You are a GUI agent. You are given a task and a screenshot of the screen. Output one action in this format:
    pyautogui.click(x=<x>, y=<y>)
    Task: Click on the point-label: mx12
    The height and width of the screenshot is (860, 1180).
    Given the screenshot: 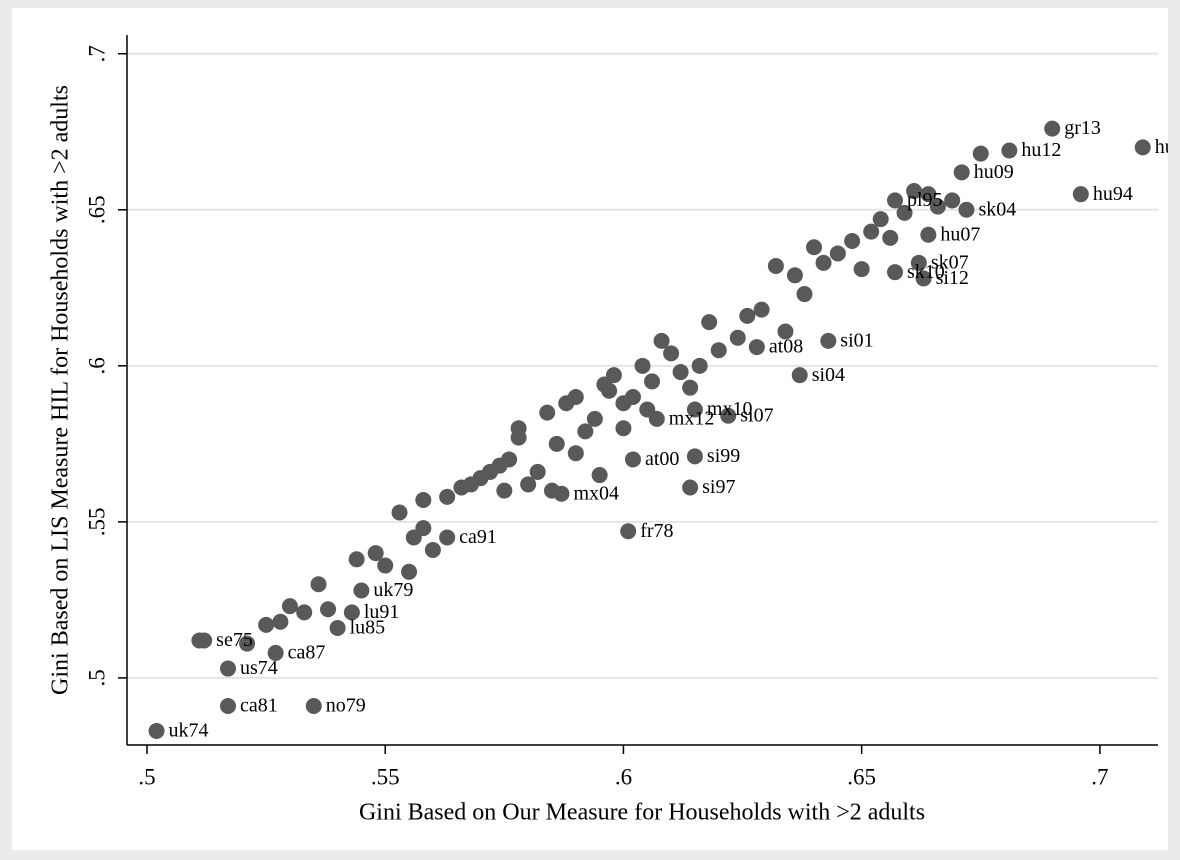 What is the action you would take?
    pyautogui.click(x=692, y=418)
    